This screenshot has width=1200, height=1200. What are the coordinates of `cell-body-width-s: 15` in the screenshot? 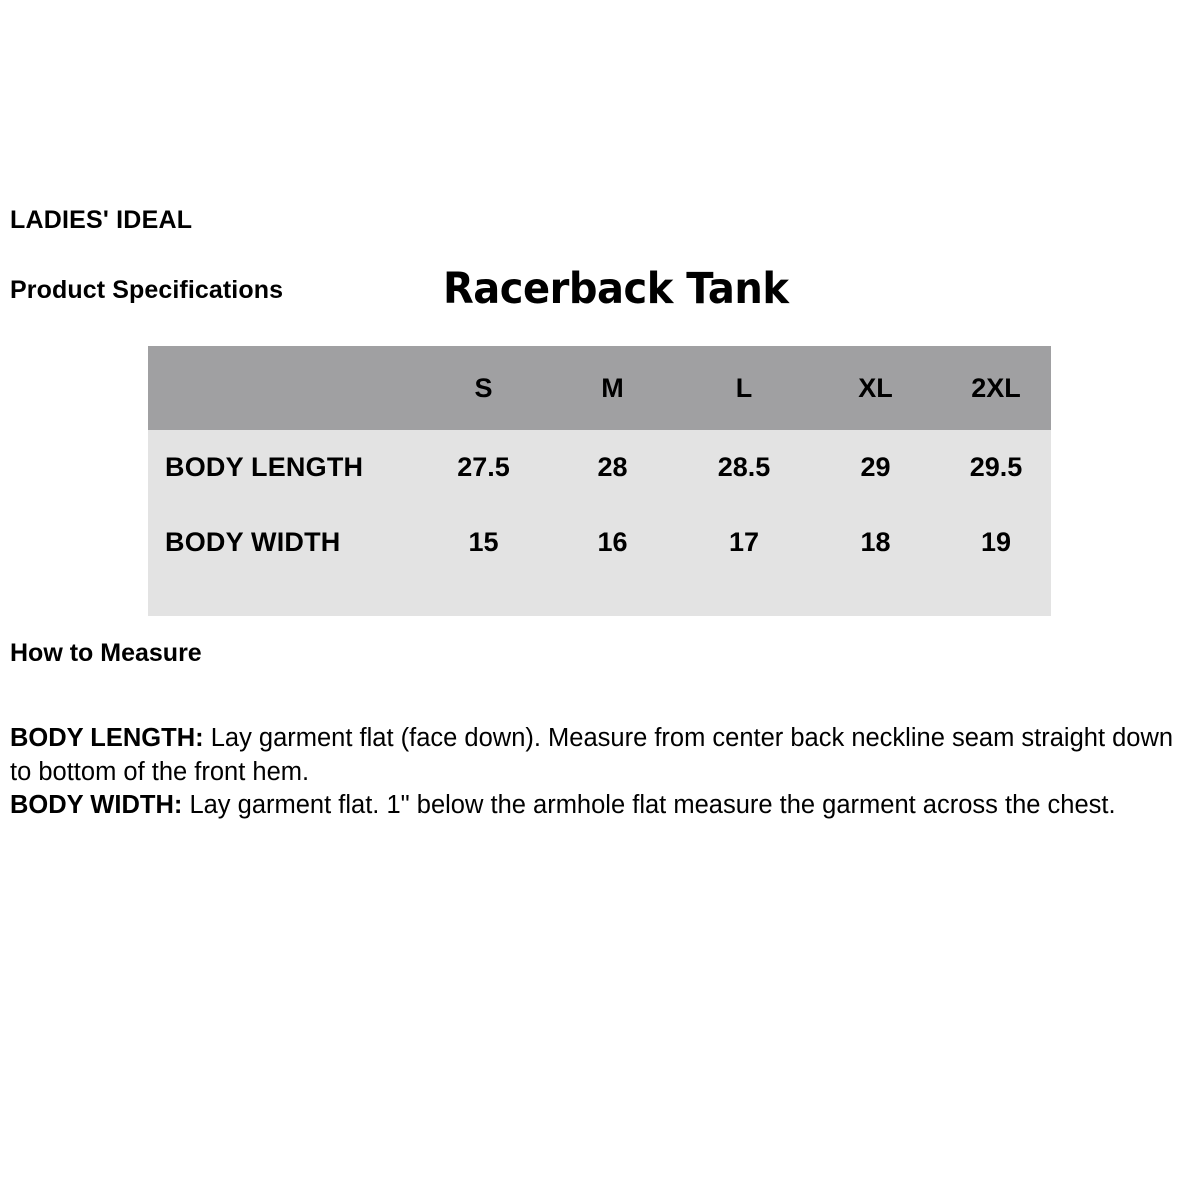 It's located at (483, 542).